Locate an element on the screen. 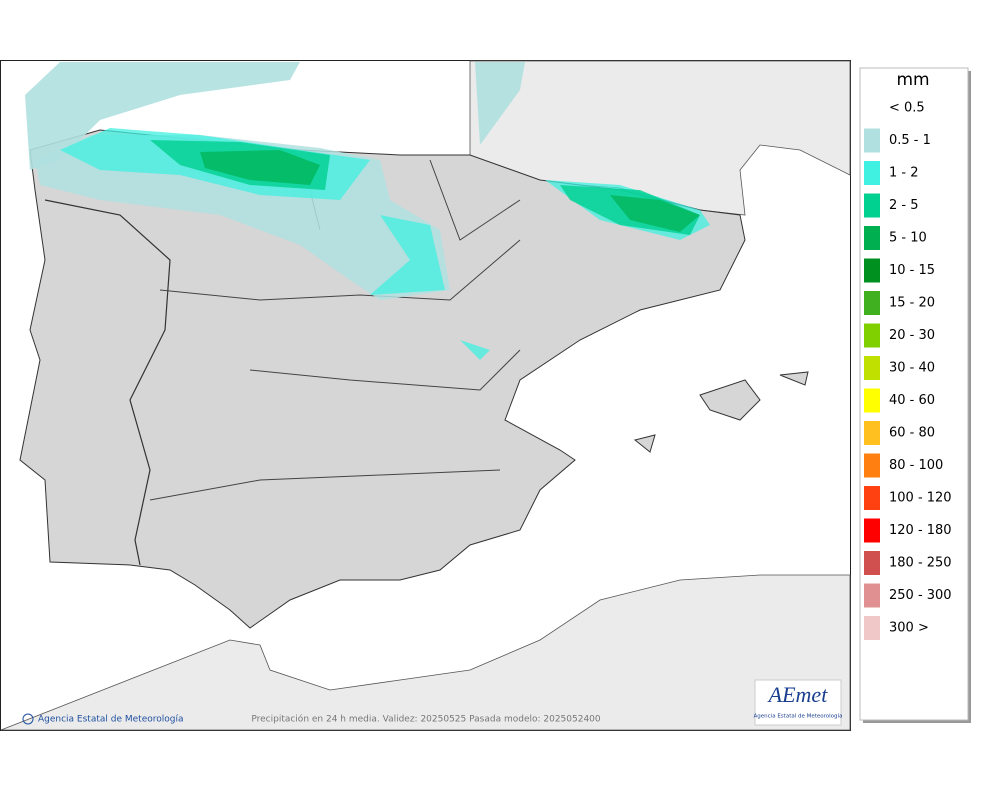 This screenshot has height=794, width=1000. legend-label: < 0.5 is located at coordinates (907, 108).